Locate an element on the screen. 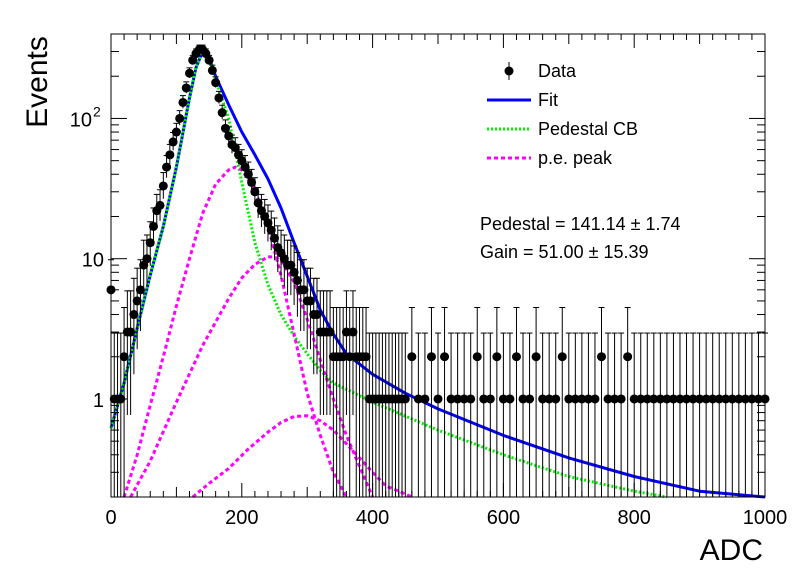 This screenshot has height=572, width=796. y-axis-title: Events is located at coordinates (37, 82).